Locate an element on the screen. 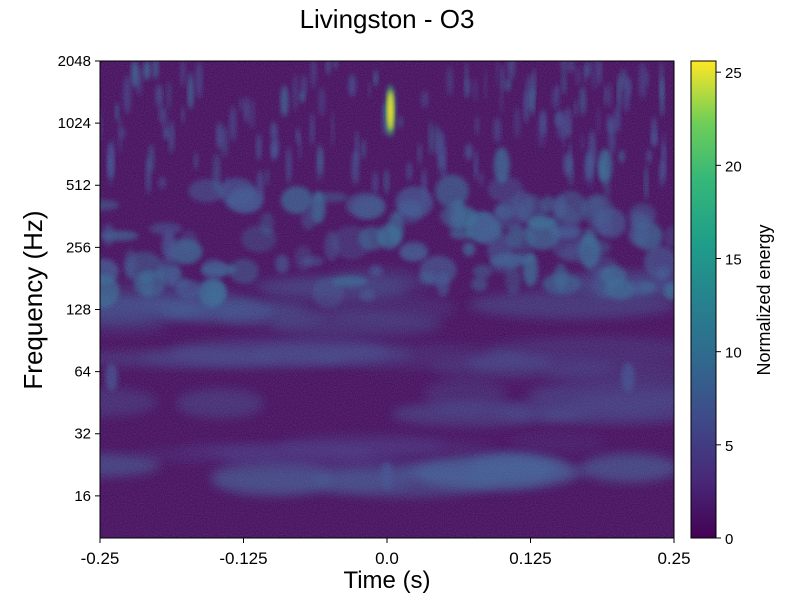 The image size is (800, 600). x-axis-label: Time (s) is located at coordinates (386, 580).